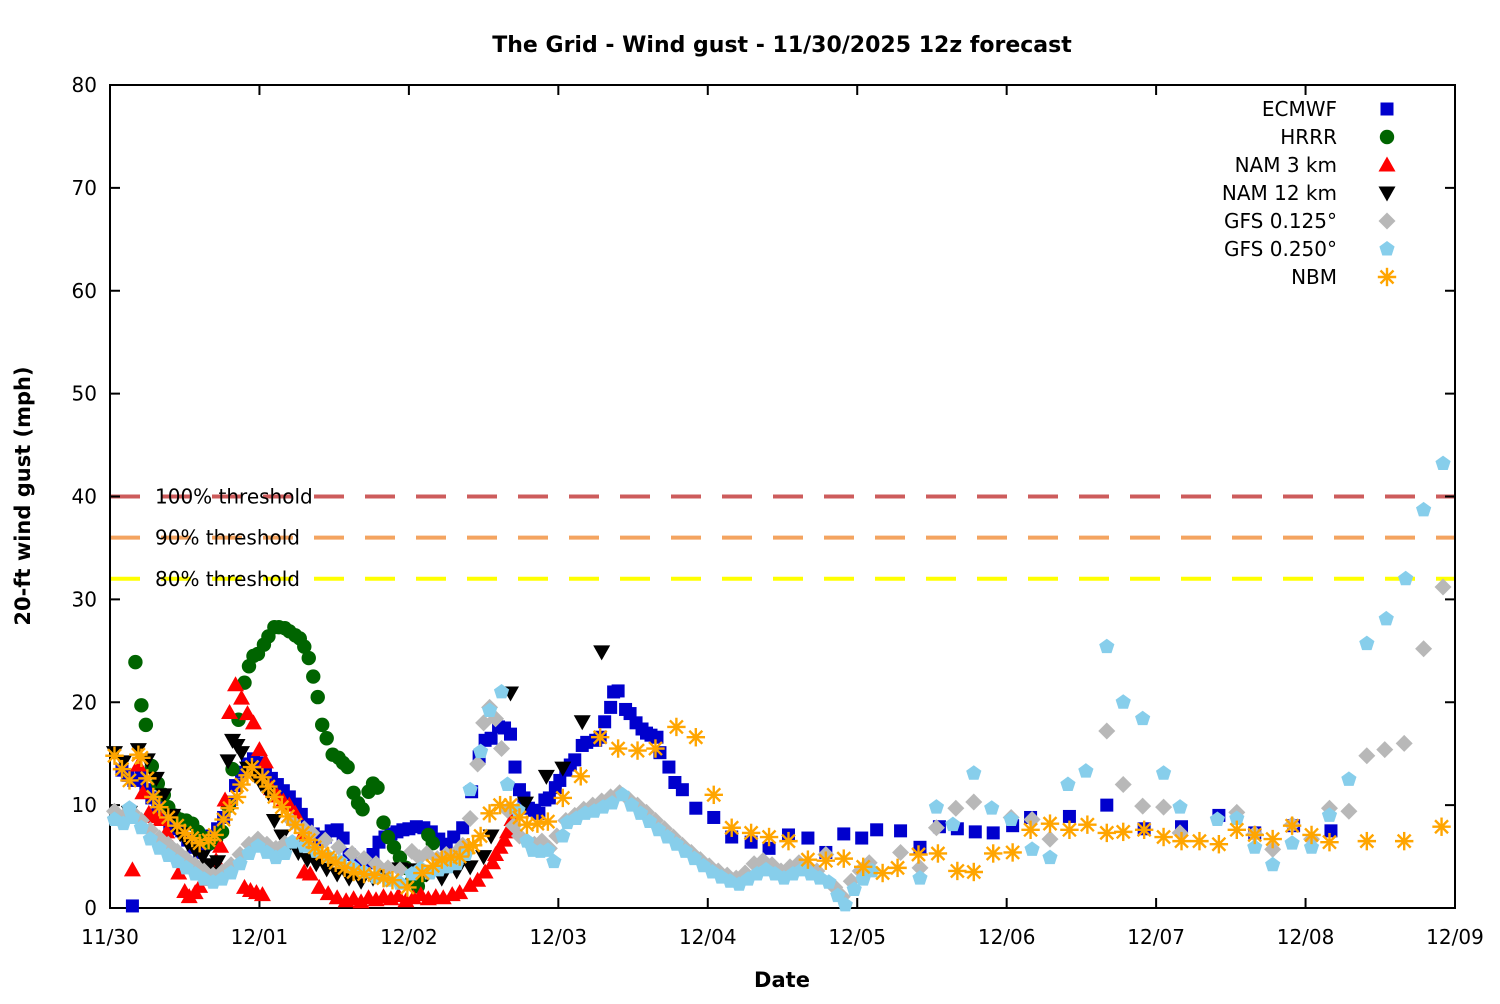 This screenshot has height=1004, width=1500. What do you see at coordinates (1308, 137) in the screenshot?
I see `legend-label-hrrr: HRRR` at bounding box center [1308, 137].